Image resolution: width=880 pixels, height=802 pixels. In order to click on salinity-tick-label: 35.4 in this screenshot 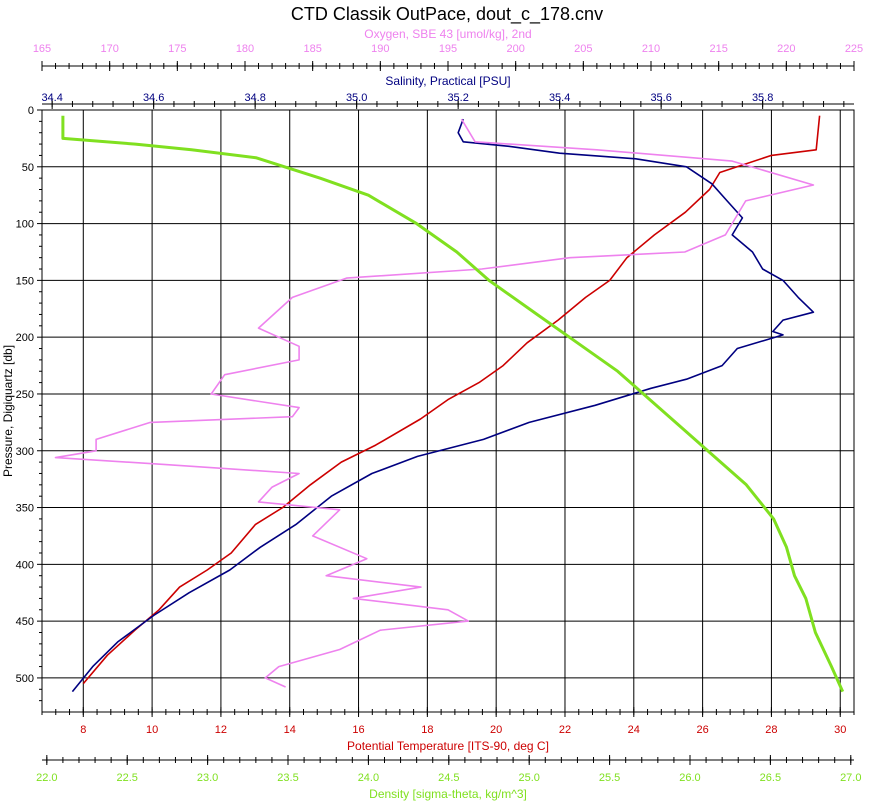, I will do `click(559, 98)`.